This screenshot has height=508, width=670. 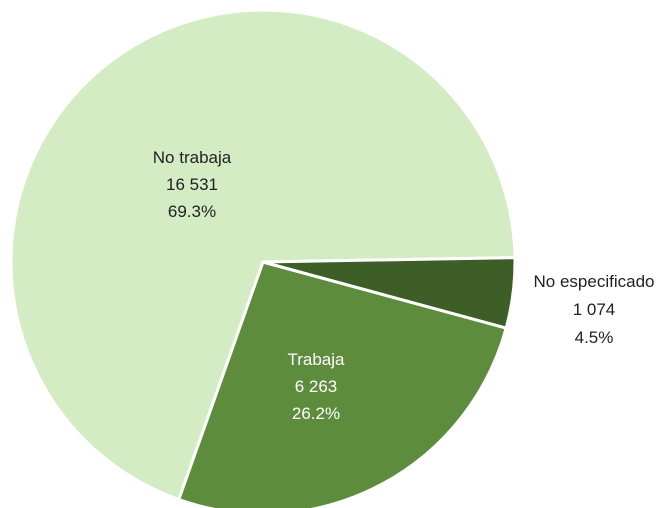 I want to click on label-no-especificado-category: No especificado, so click(x=594, y=281).